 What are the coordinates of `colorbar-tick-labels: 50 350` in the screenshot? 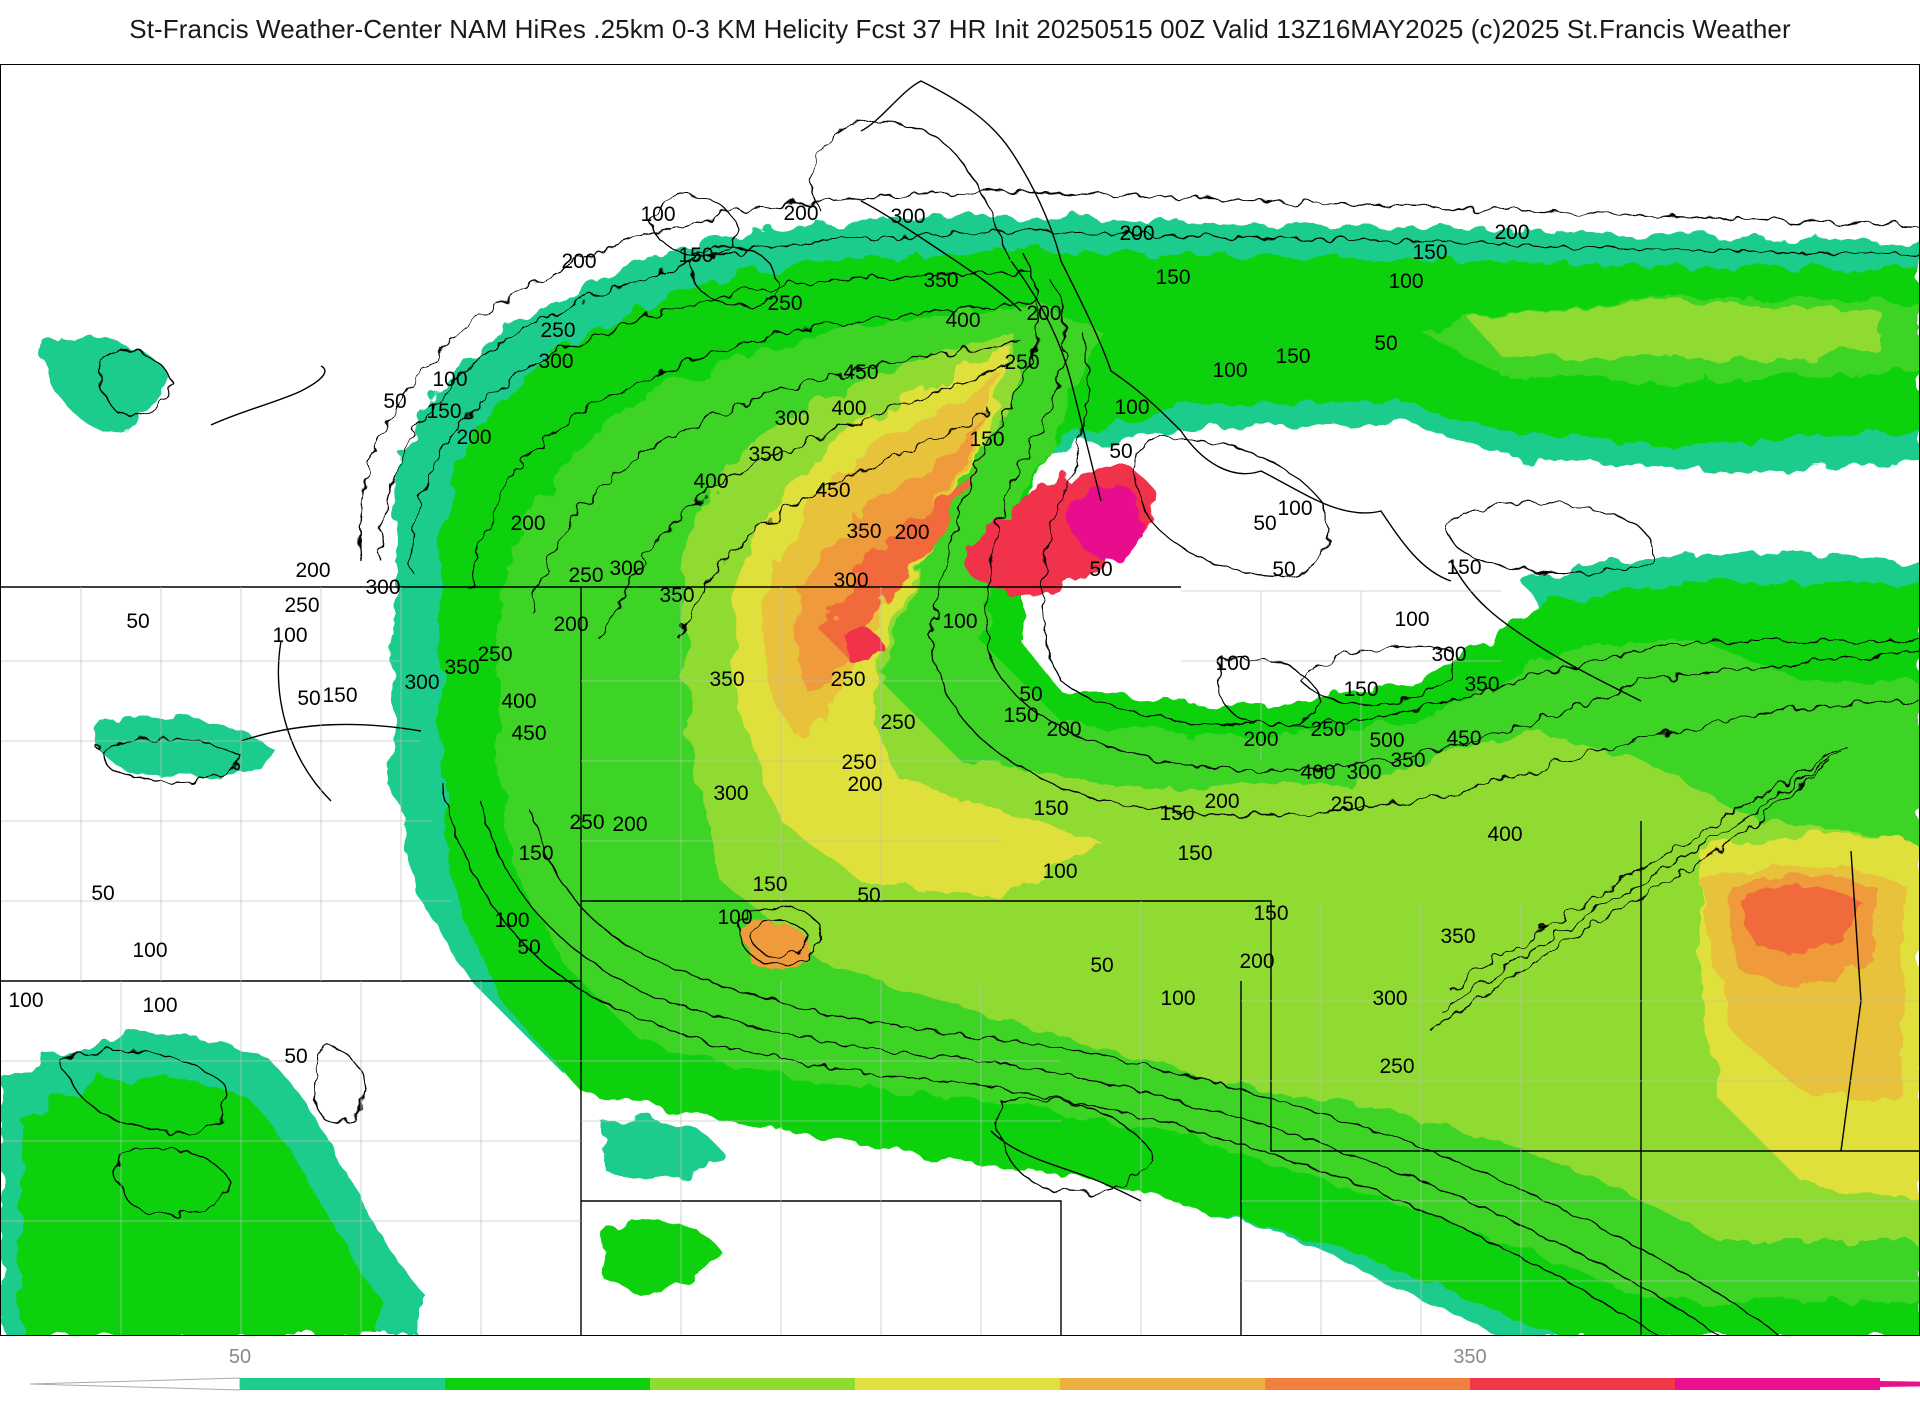 It's located at (858, 1357).